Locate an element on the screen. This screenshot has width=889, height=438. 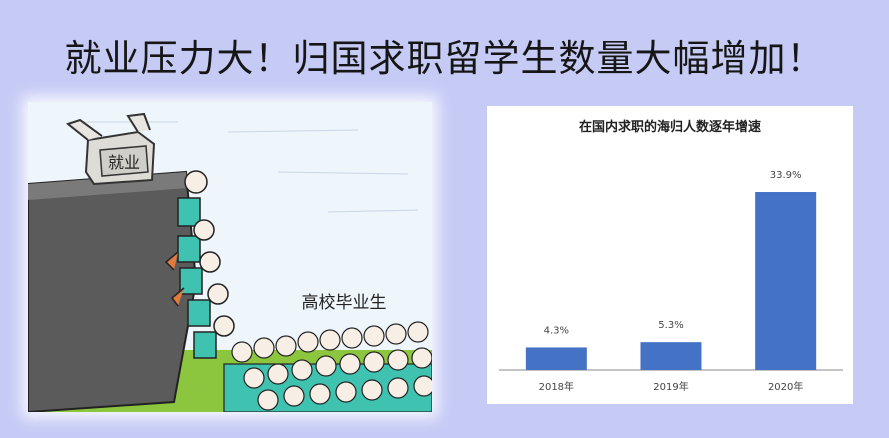
job-box: 就业 is located at coordinates (110, 149).